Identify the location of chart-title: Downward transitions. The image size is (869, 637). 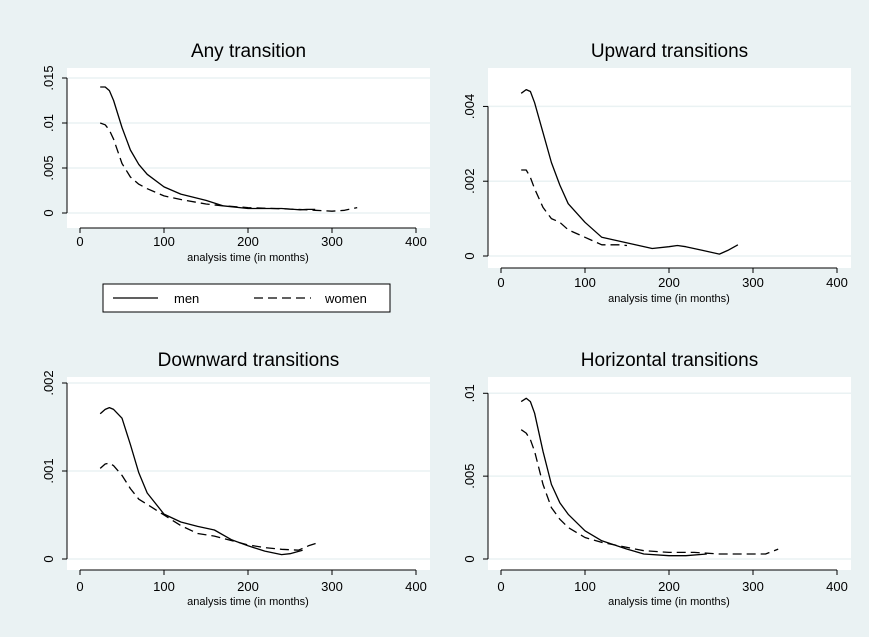
(249, 360).